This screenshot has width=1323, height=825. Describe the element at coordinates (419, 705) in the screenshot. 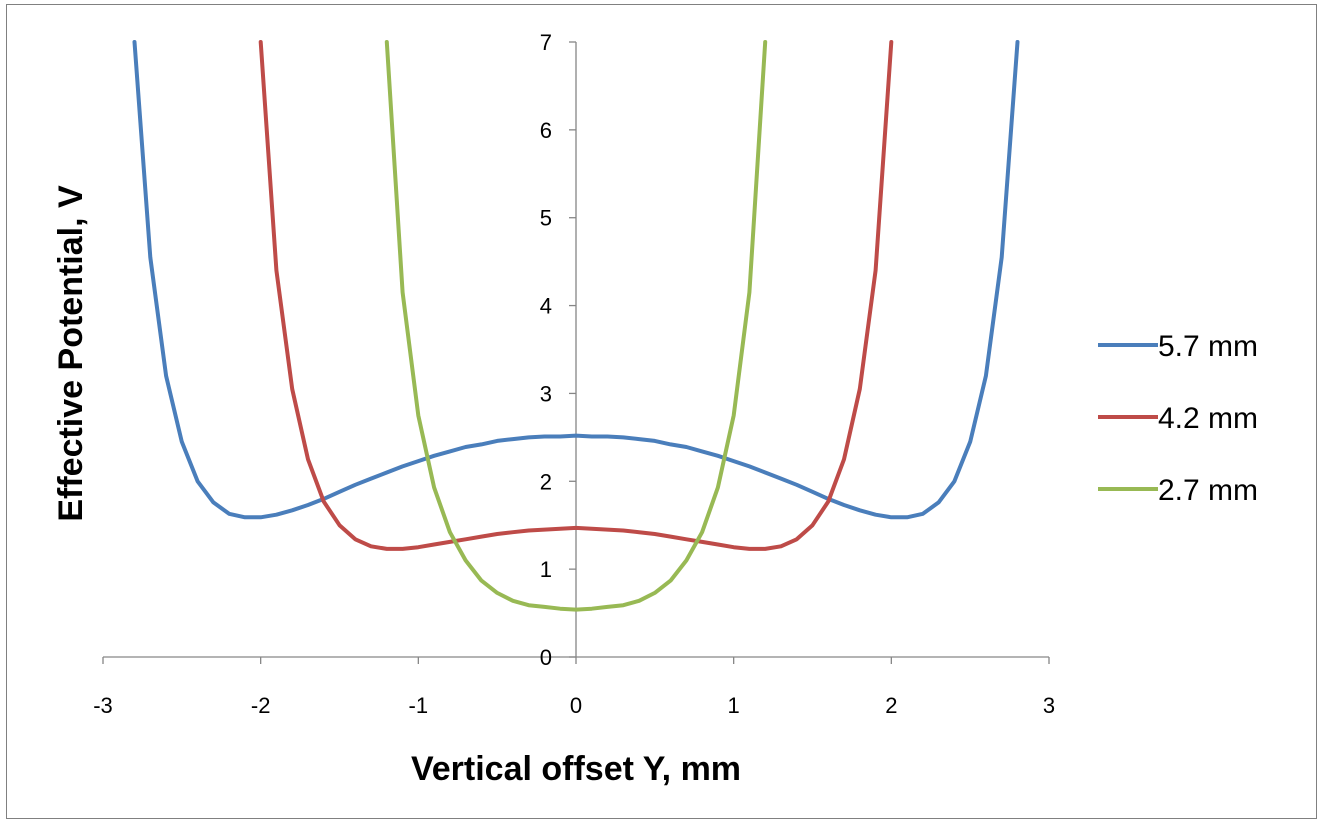

I see `x-tick-label: -1` at that location.